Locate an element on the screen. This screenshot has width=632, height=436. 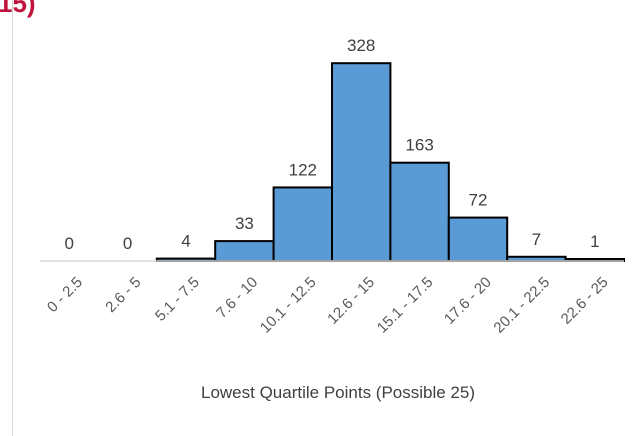
tick-label-0: 0 - 2.5 is located at coordinates (65, 295).